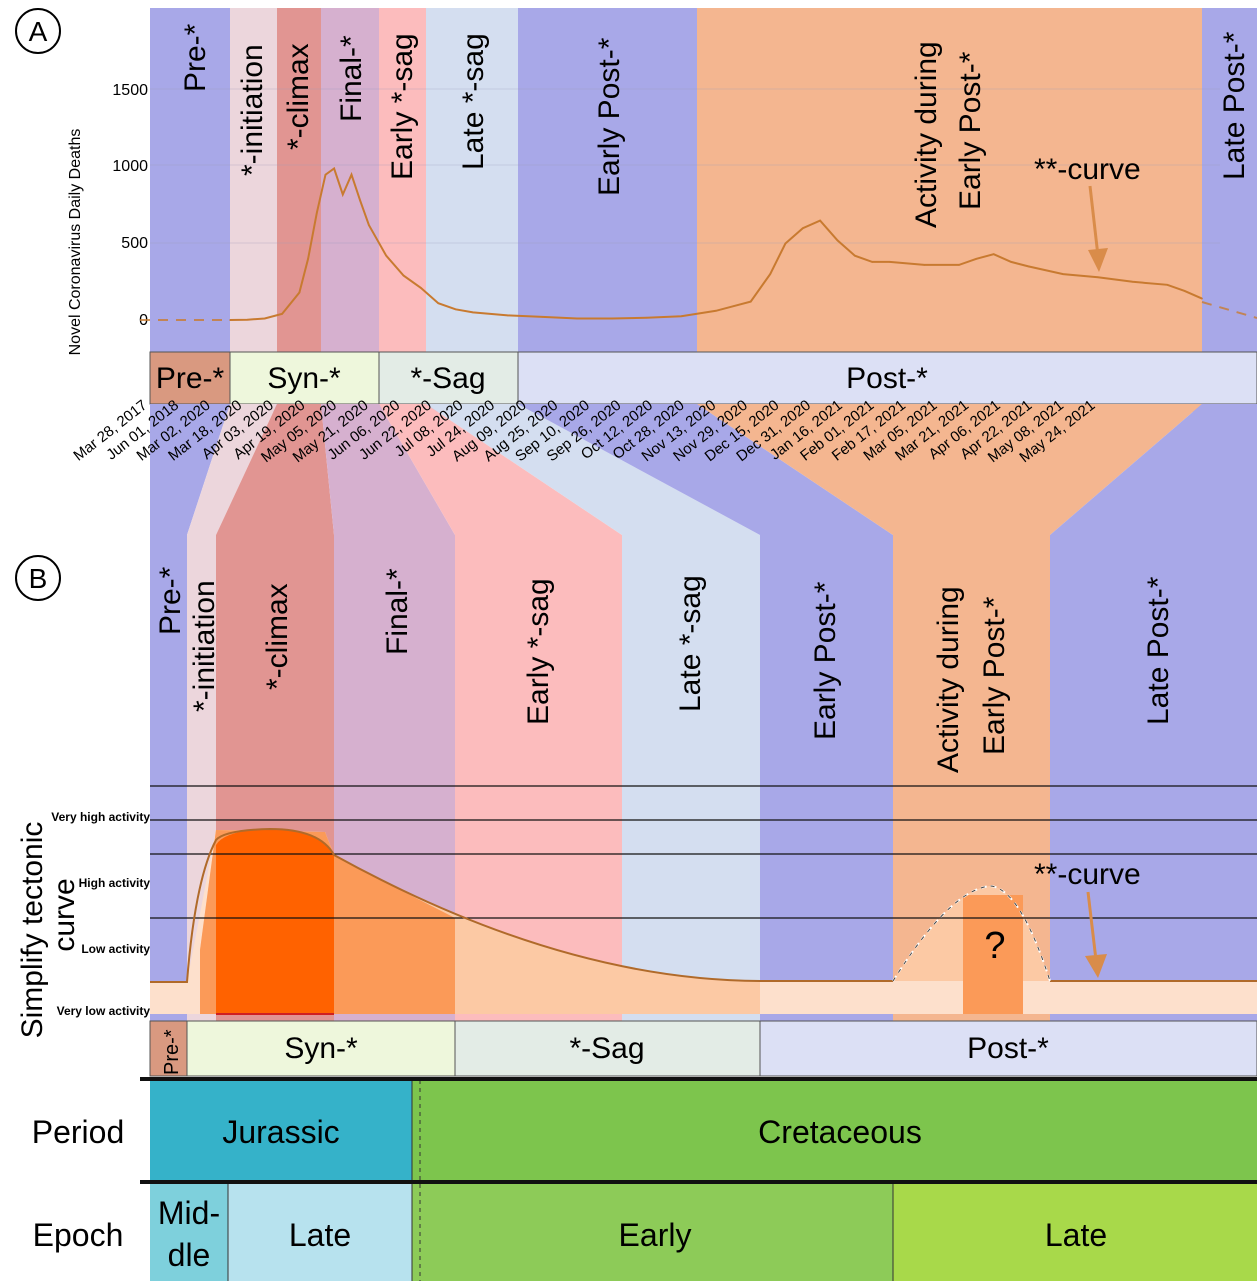 This screenshot has height=1281, width=1257. Describe the element at coordinates (1229, 180) in the screenshot. I see `band-a-late-post` at that location.